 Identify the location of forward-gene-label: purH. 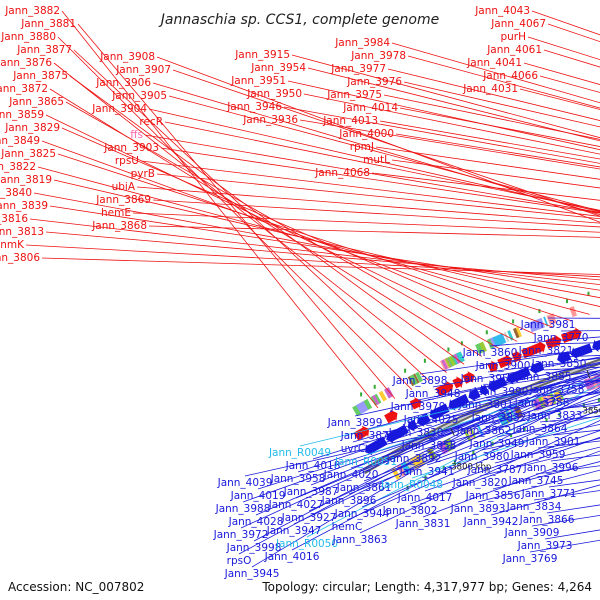
(513, 37).